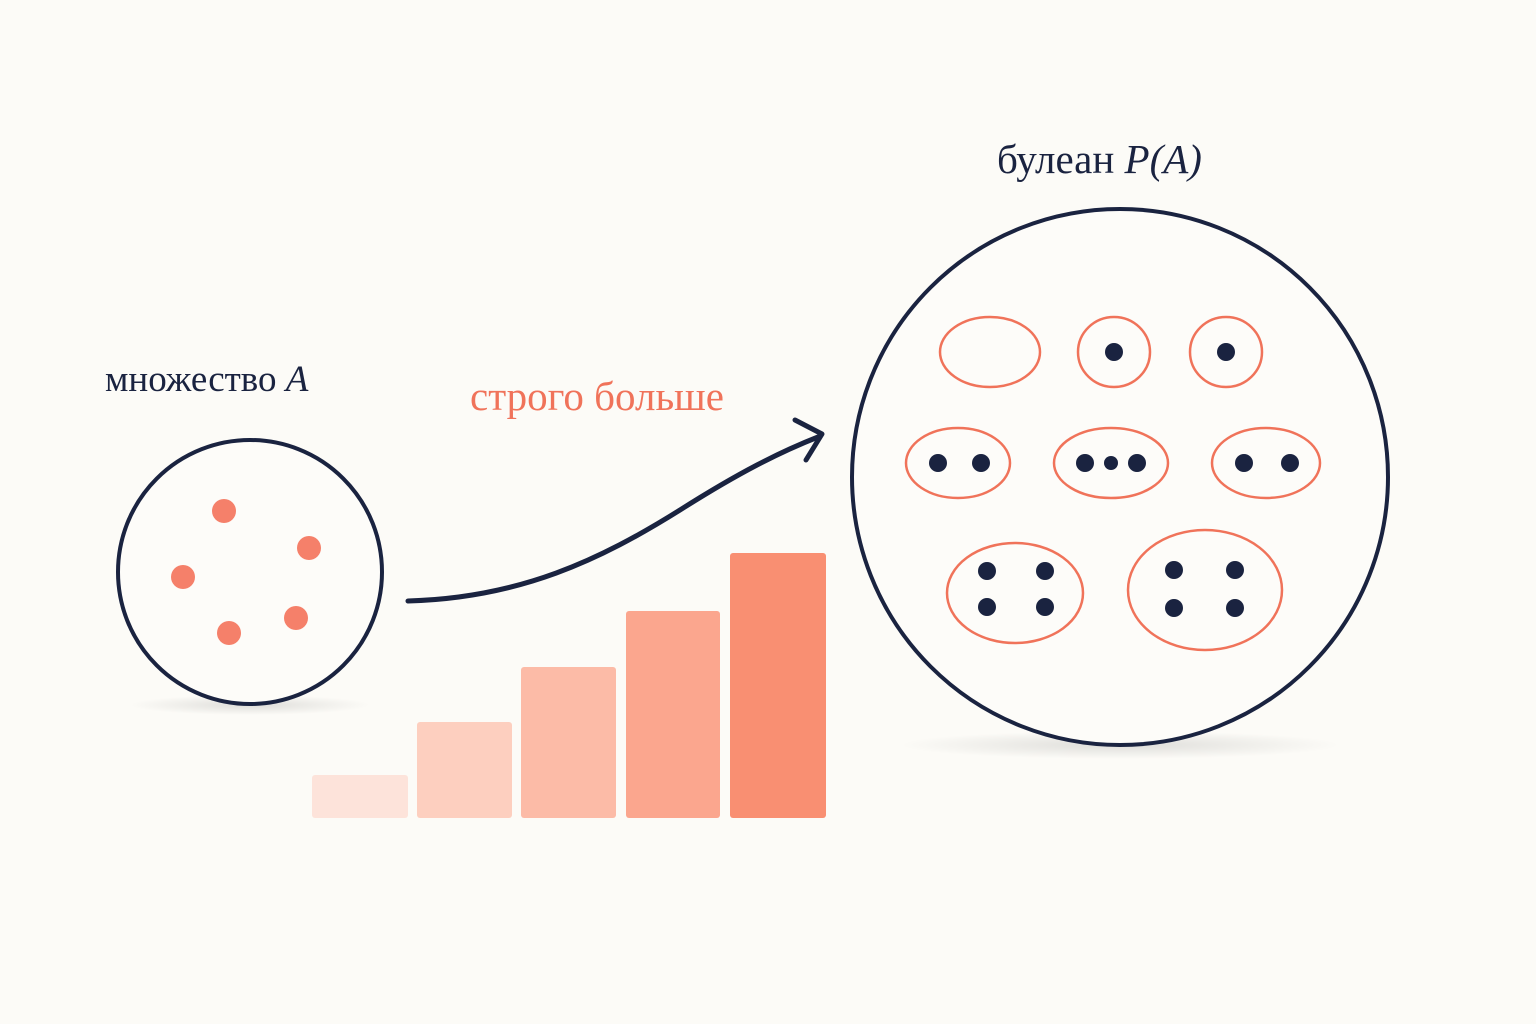  What do you see at coordinates (808, 440) in the screenshot?
I see `arrow-head` at bounding box center [808, 440].